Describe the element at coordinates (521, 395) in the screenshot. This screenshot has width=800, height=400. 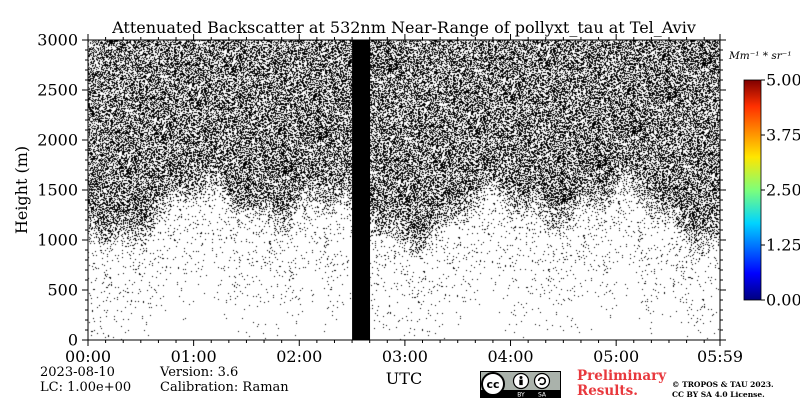
I see `badge-by-label: BY` at that location.